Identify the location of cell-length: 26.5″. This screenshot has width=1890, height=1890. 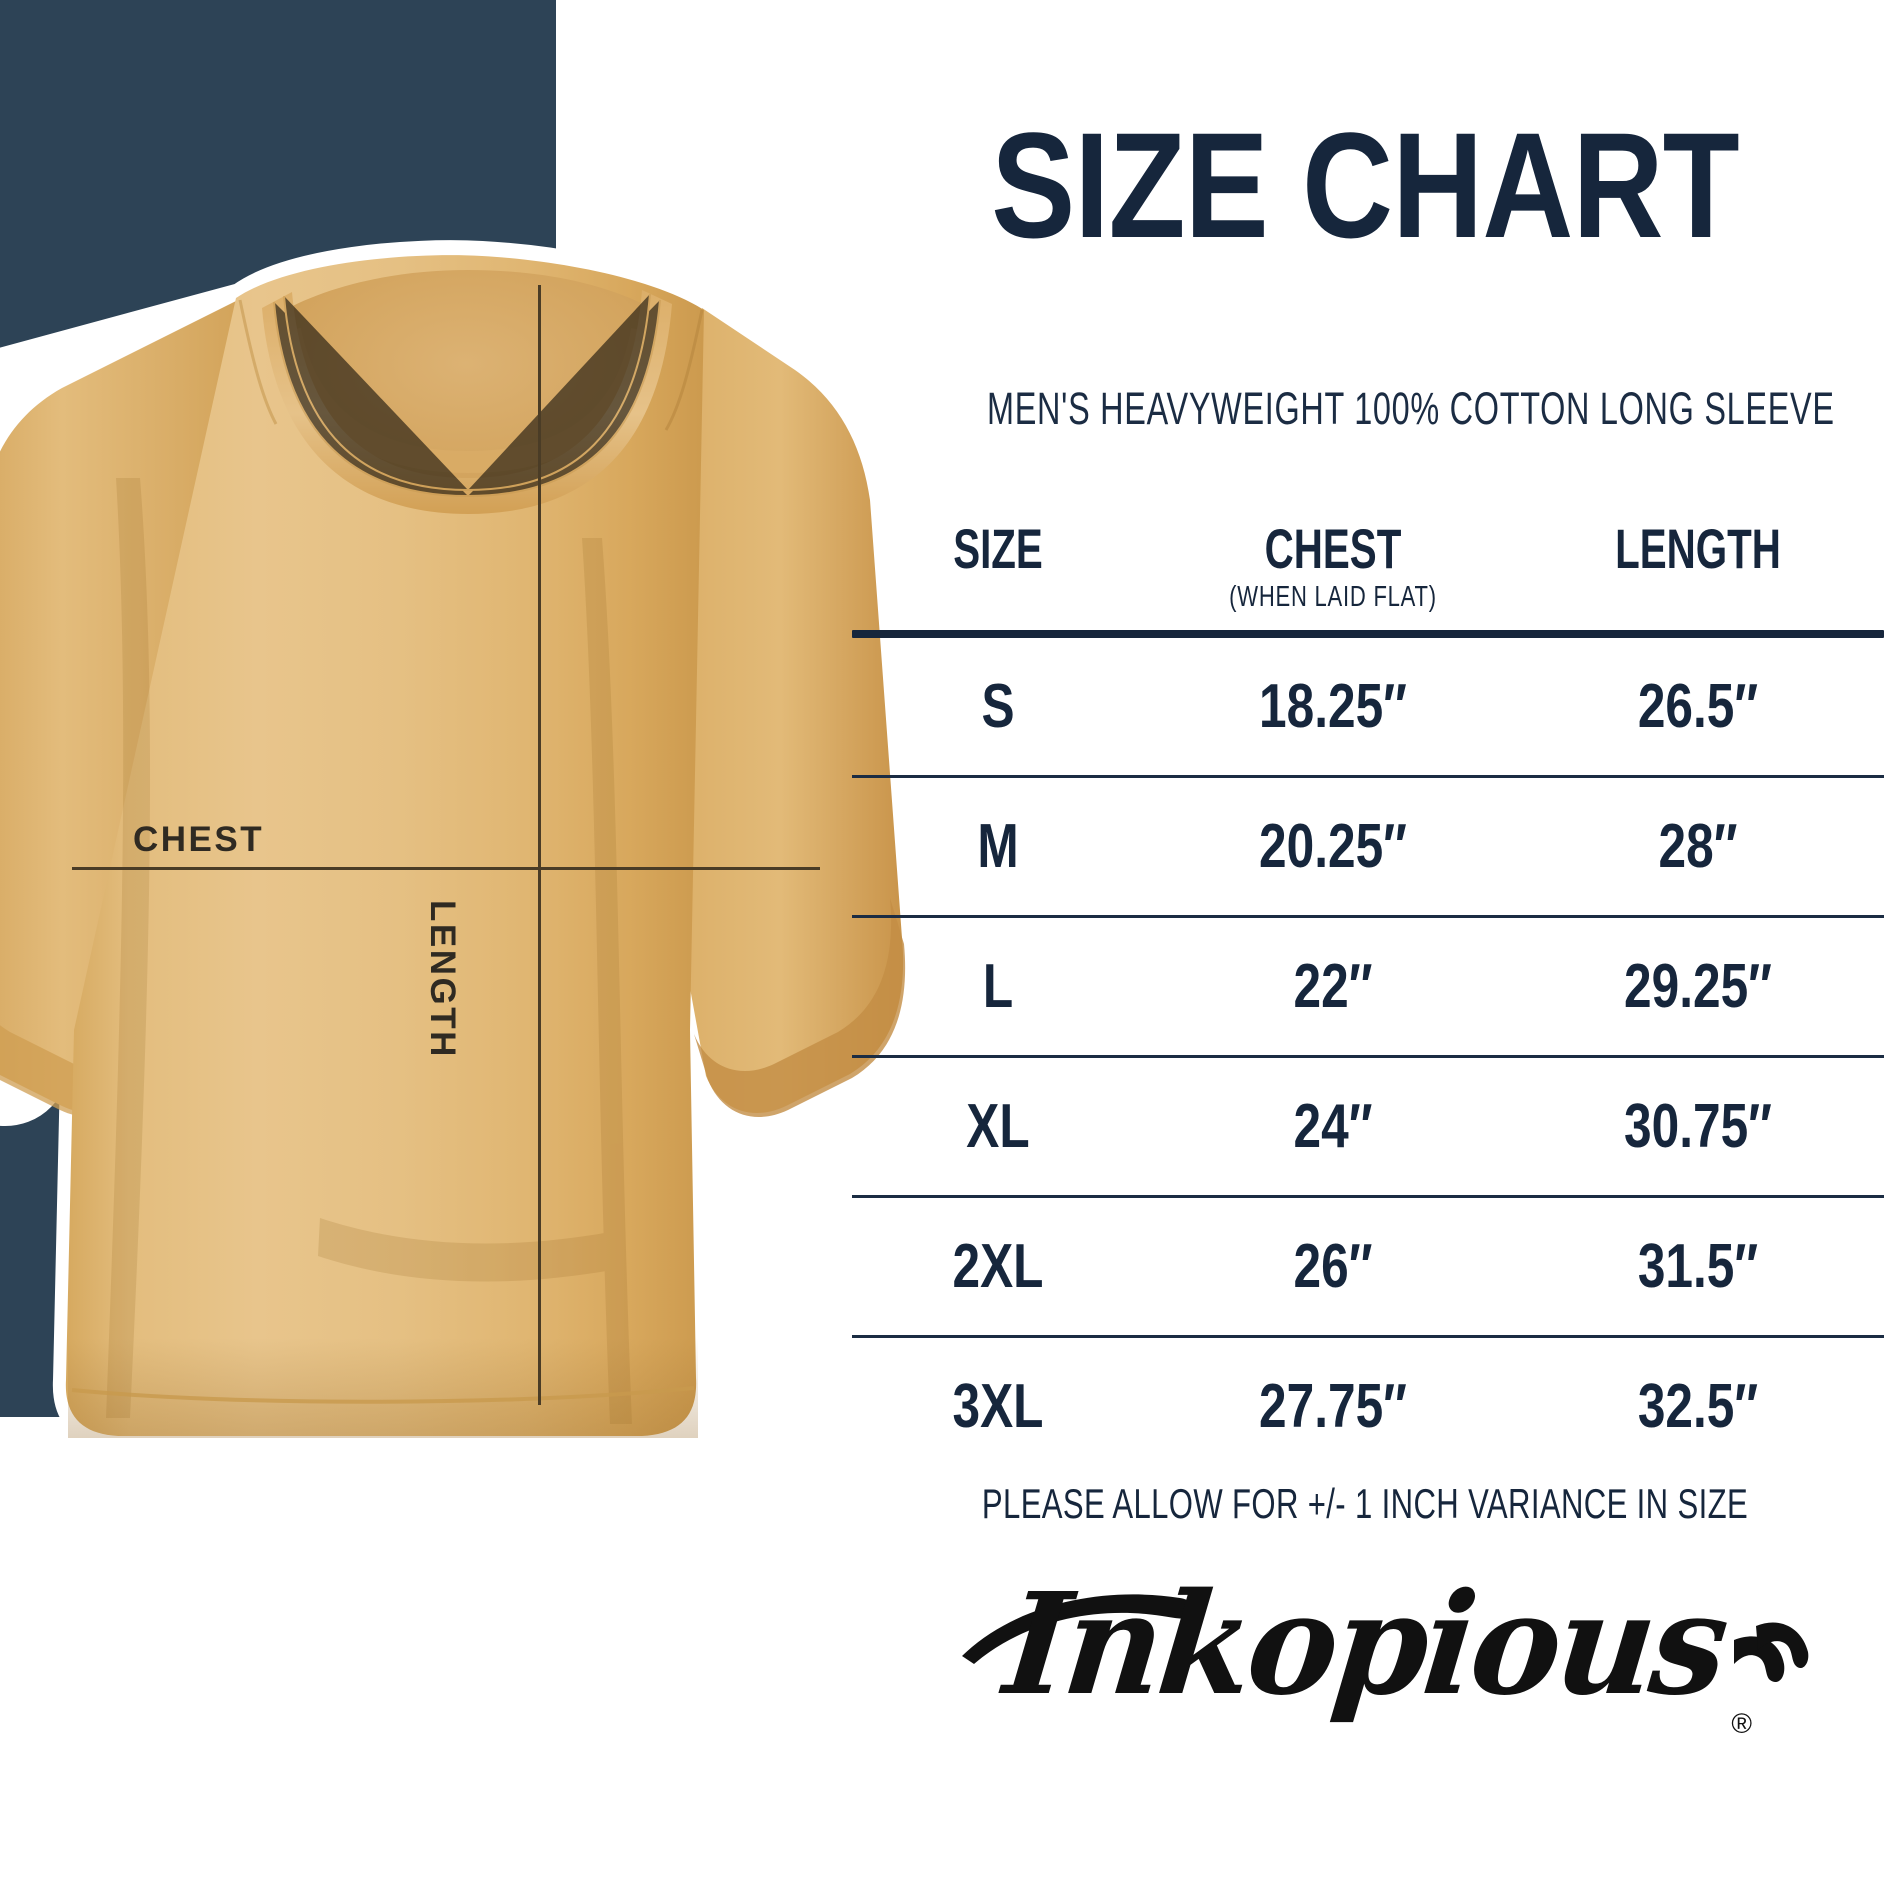
(1698, 706).